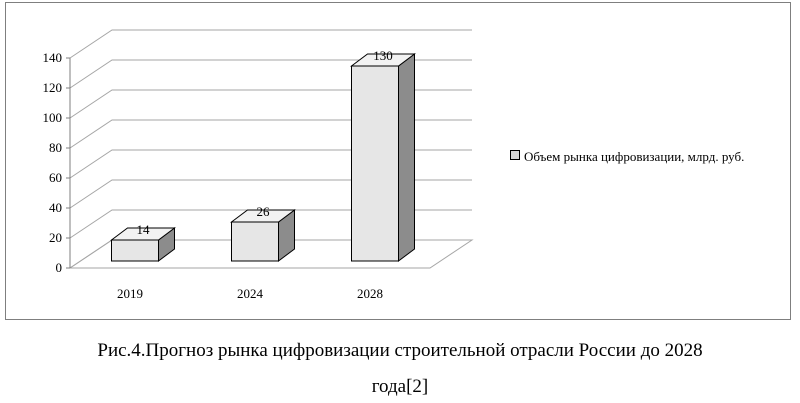 Image resolution: width=800 pixels, height=403 pixels. Describe the element at coordinates (634, 156) in the screenshot. I see `legend-label: Объем рынка цифровизации, млрд. руб.` at that location.